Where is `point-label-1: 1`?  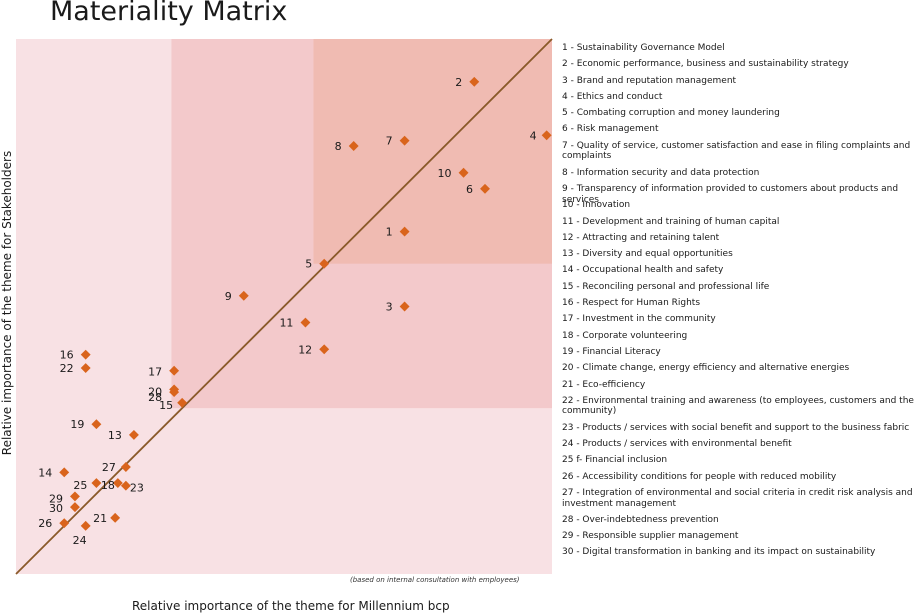 point-label-1: 1 is located at coordinates (389, 232).